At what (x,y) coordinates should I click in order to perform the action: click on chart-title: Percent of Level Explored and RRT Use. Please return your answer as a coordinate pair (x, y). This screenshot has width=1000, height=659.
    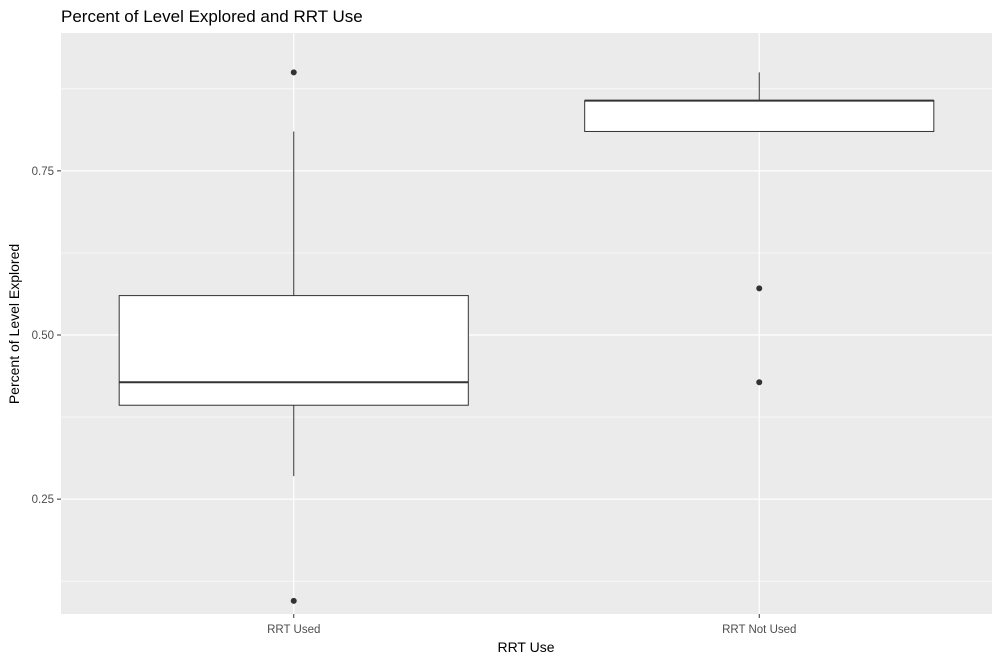
    Looking at the image, I should click on (212, 16).